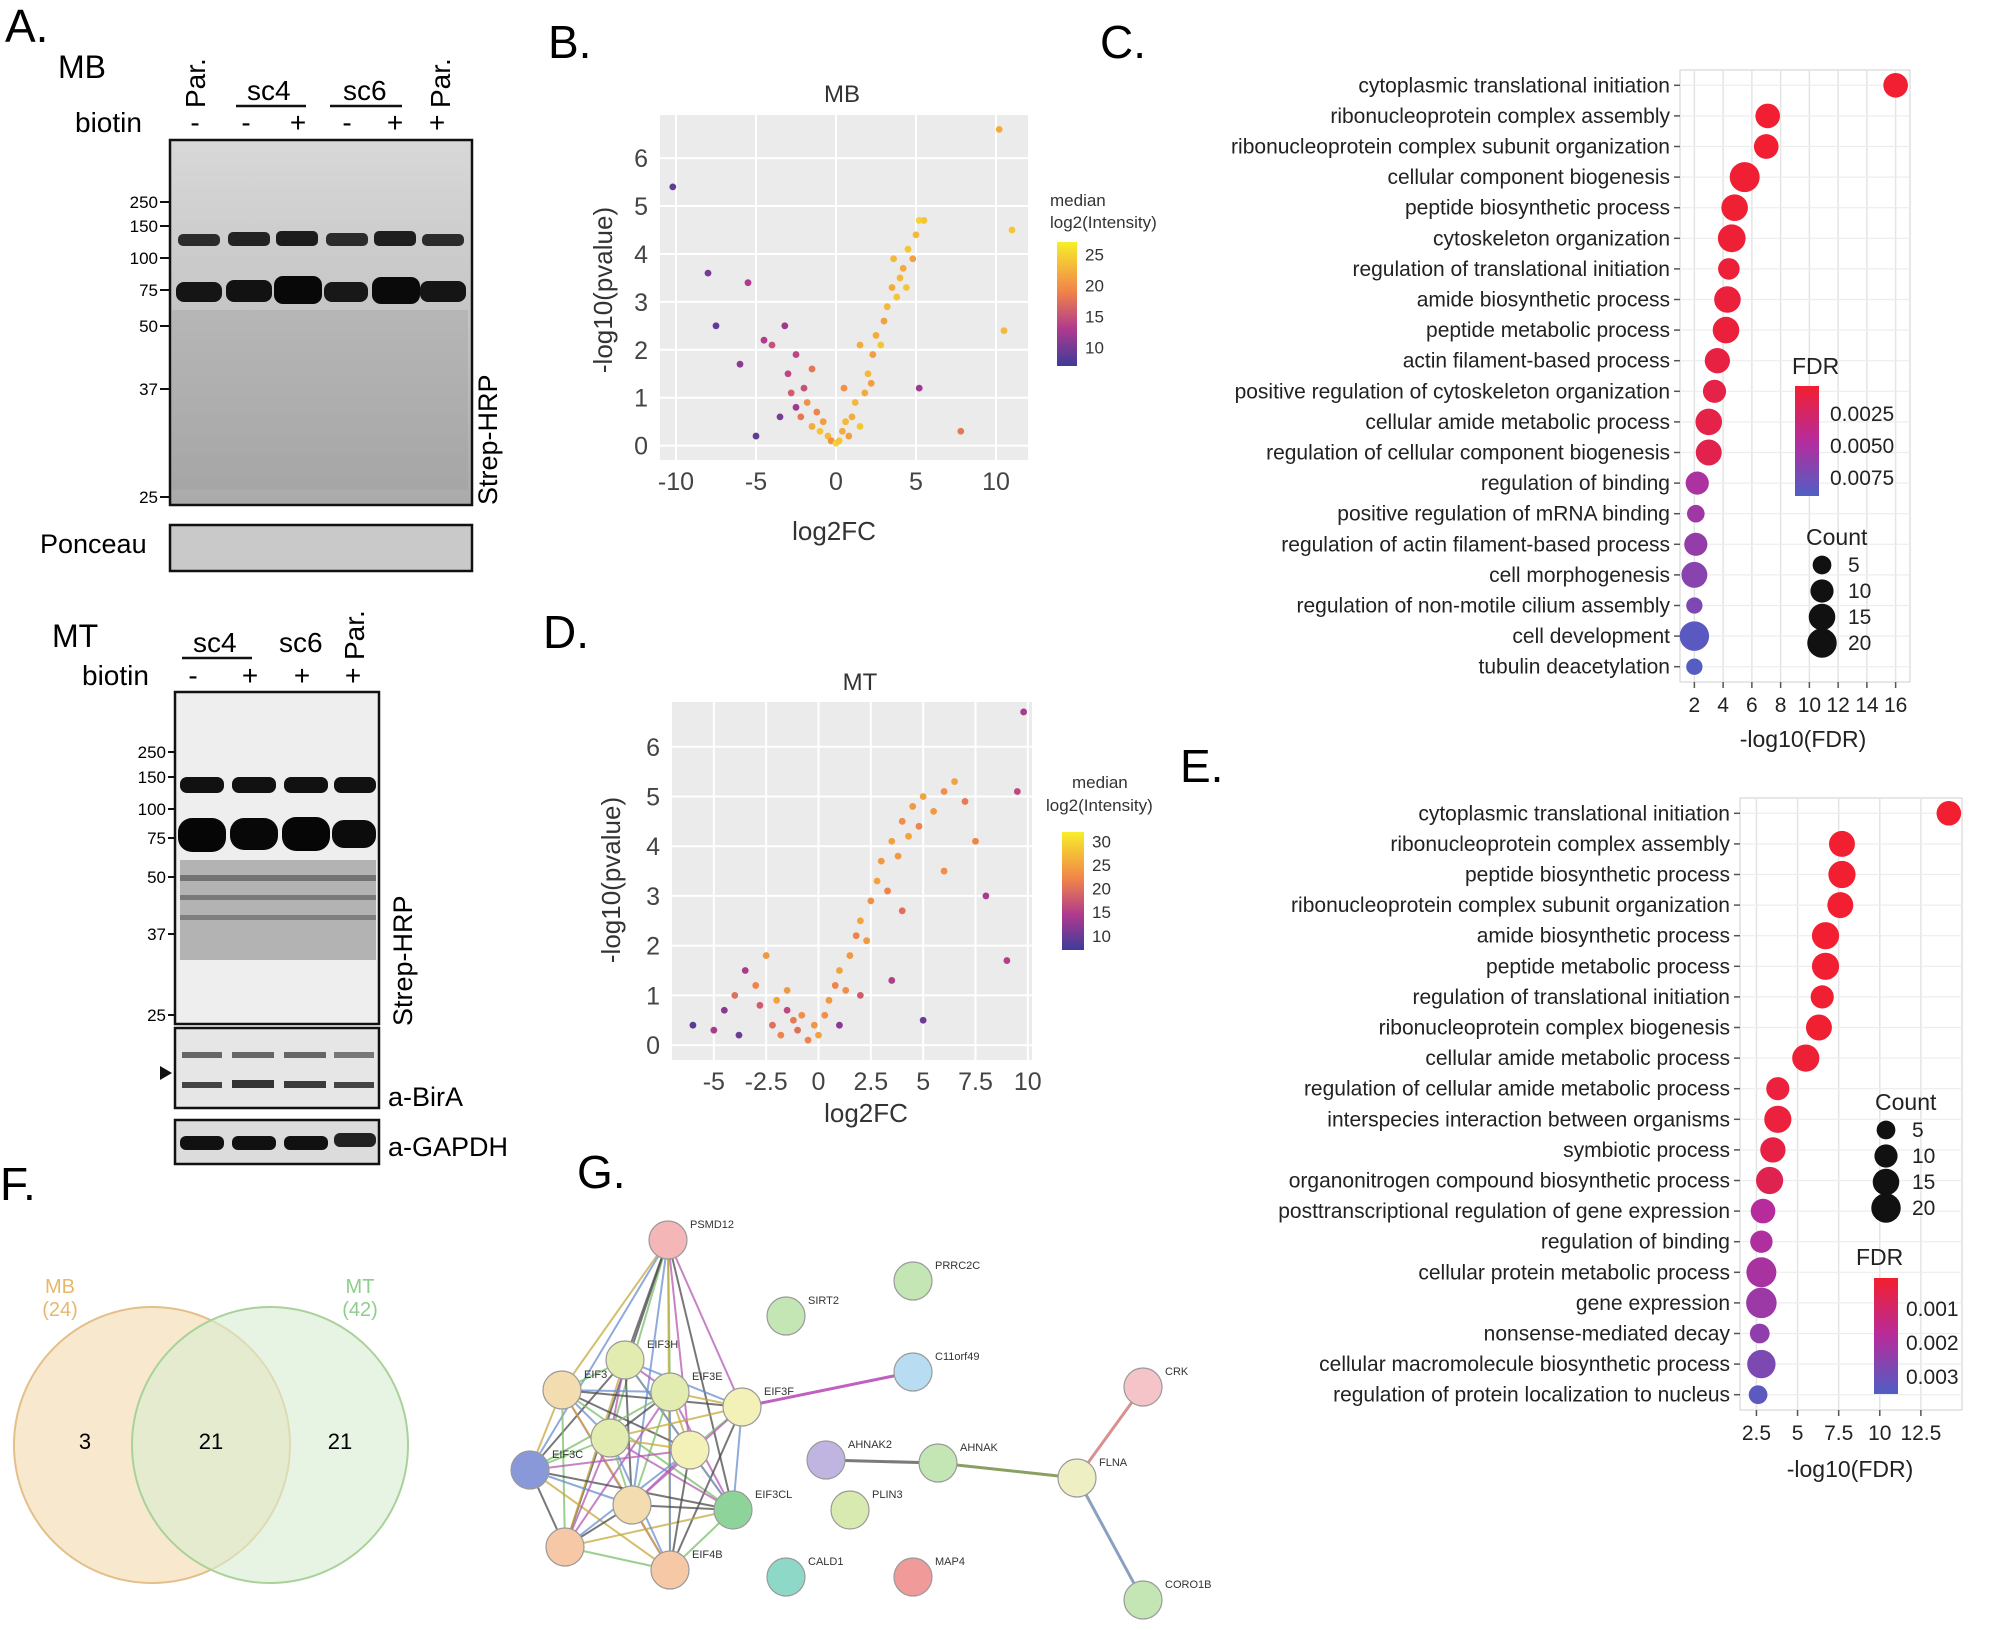 This screenshot has width=2007, height=1631. What do you see at coordinates (1918, 1130) in the screenshot?
I see `dotplot-e-count-legend-label: 5` at bounding box center [1918, 1130].